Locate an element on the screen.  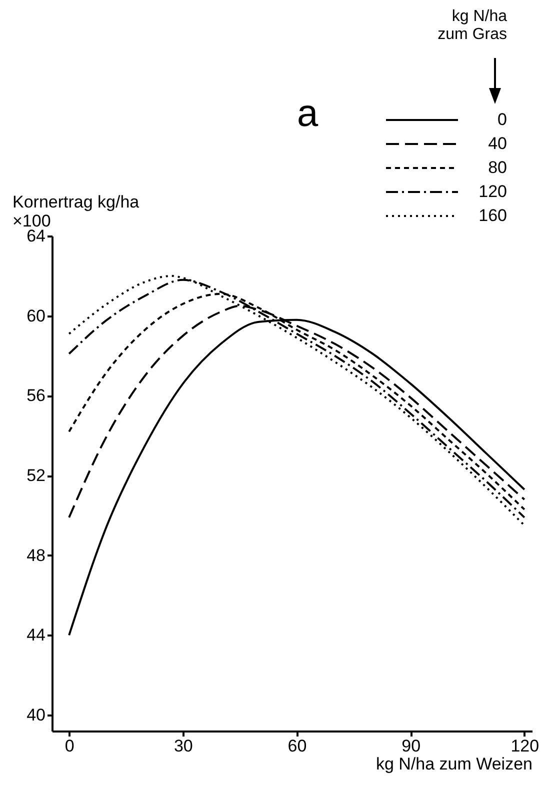
y-tick-label: 56 is located at coordinates (36, 396).